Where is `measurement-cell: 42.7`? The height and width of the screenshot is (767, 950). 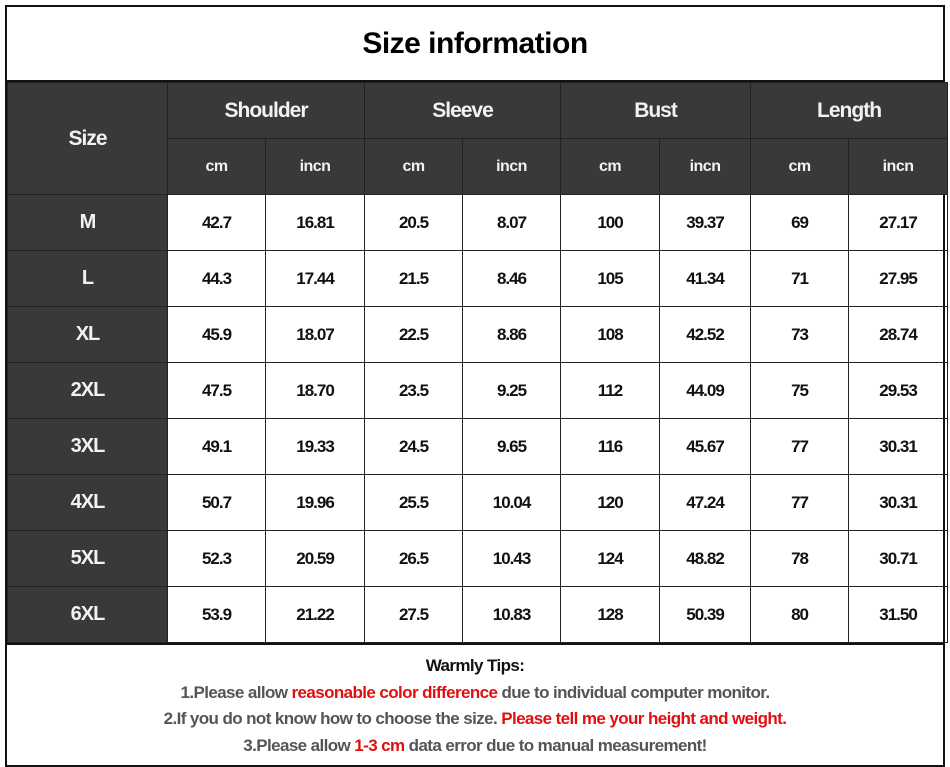
measurement-cell: 42.7 is located at coordinates (216, 222).